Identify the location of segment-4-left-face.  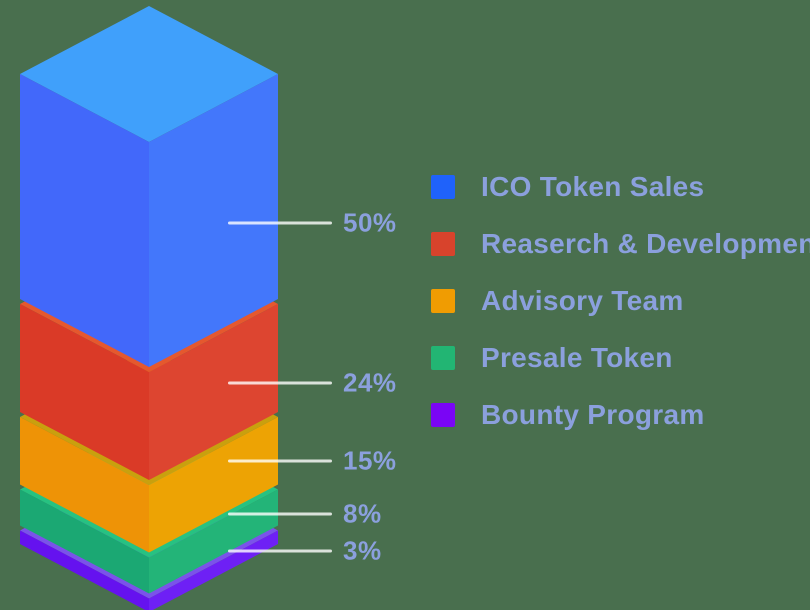
(84, 570).